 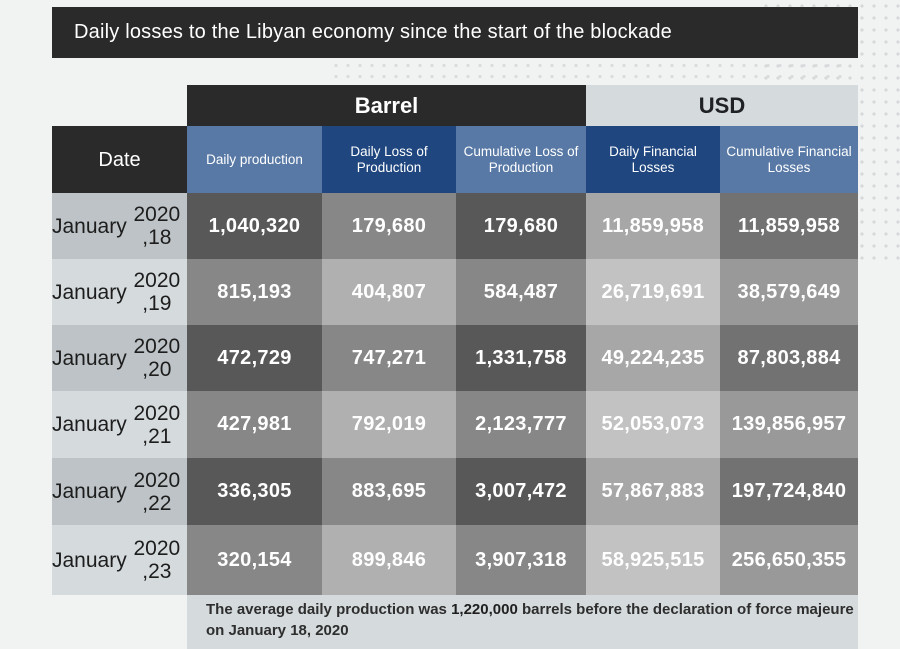 What do you see at coordinates (329, 609) in the screenshot?
I see `footnote-text-start: The average daily production was` at bounding box center [329, 609].